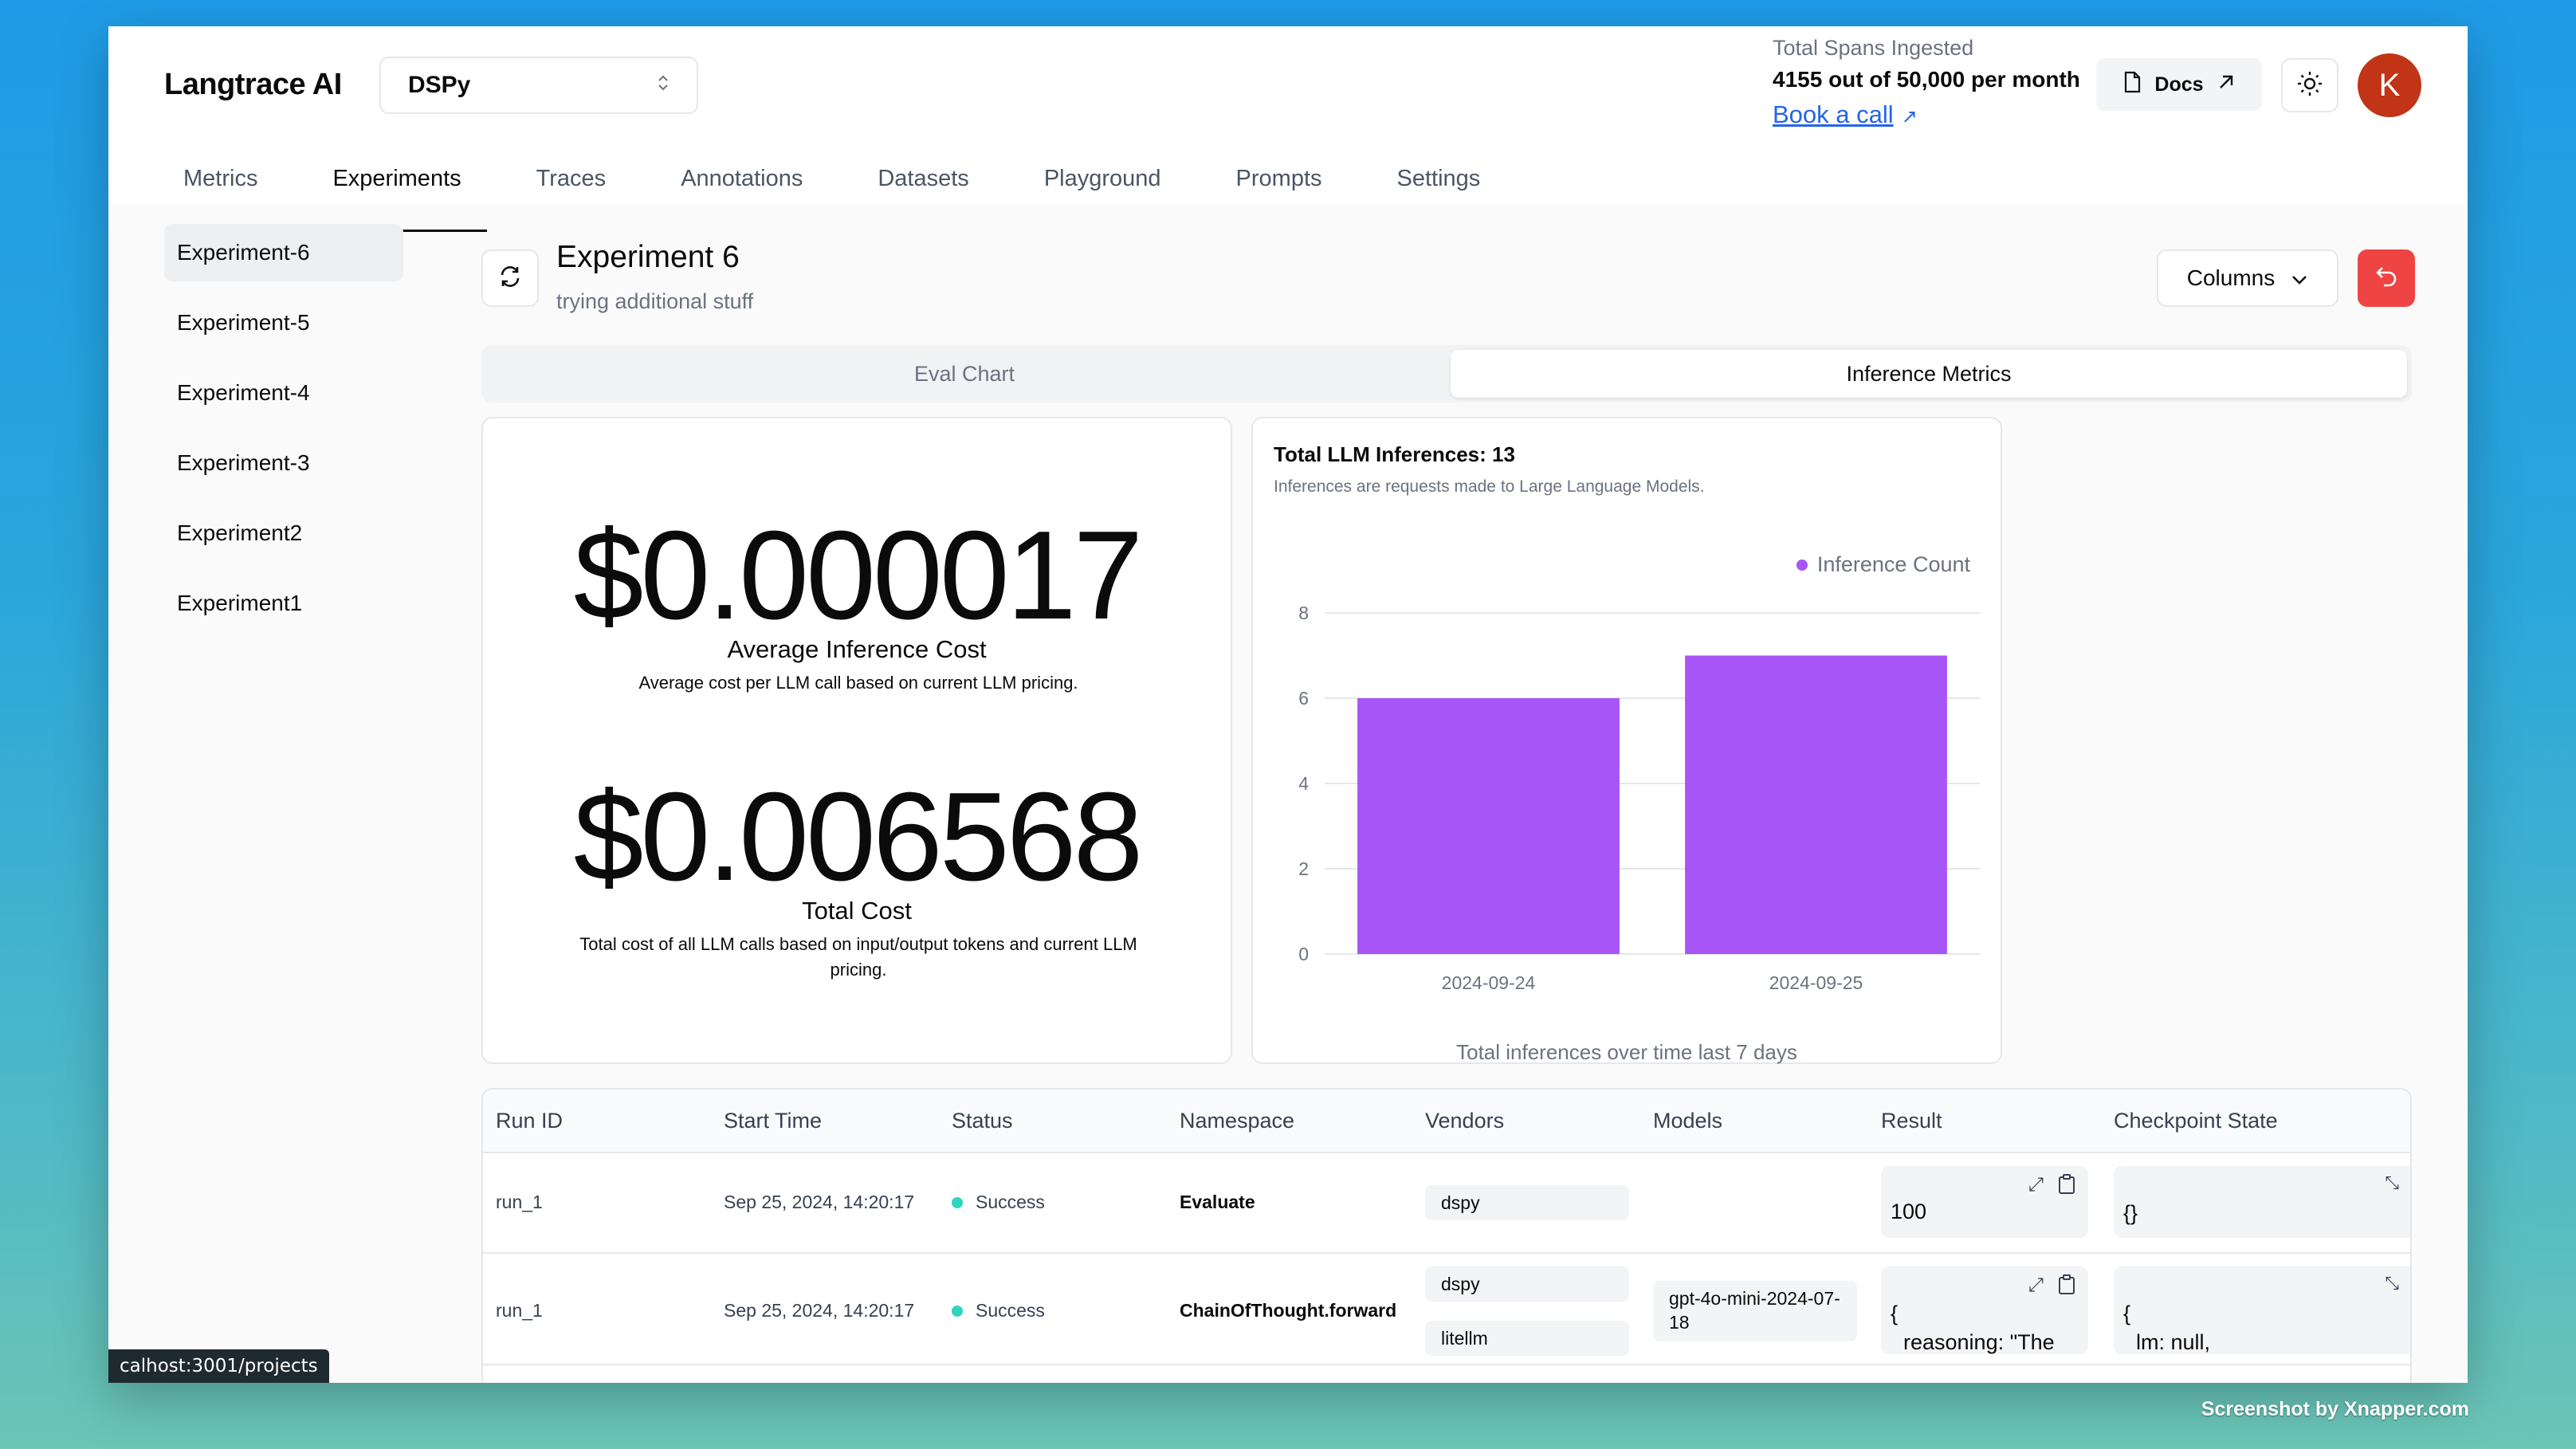  What do you see at coordinates (1465, 1121) in the screenshot?
I see `header-vendors: Vendors` at bounding box center [1465, 1121].